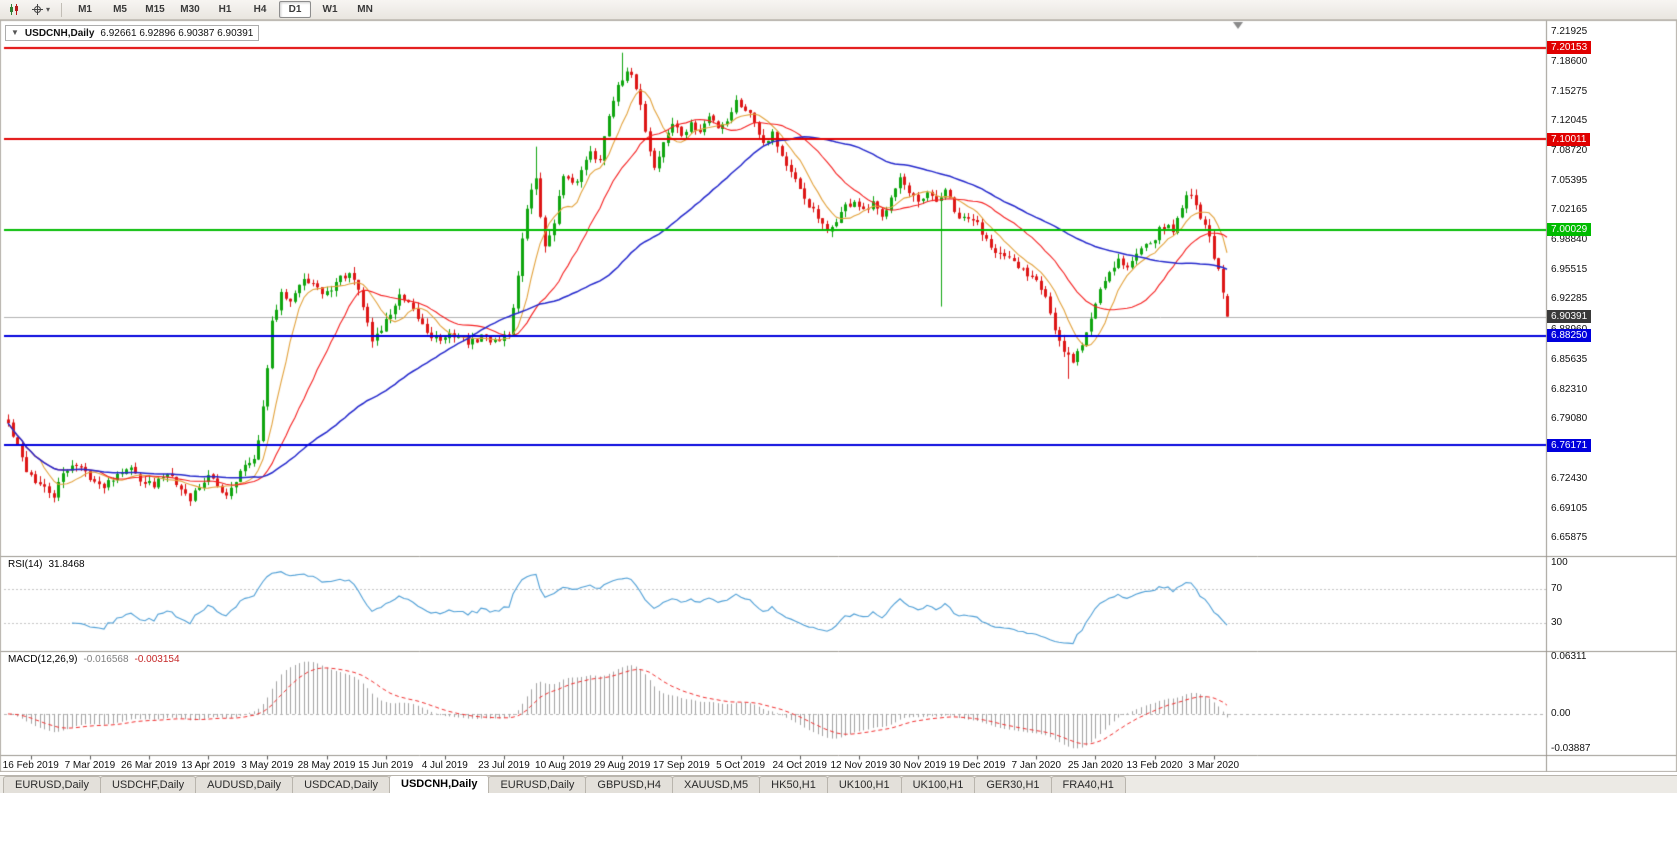 This screenshot has height=847, width=1677. Describe the element at coordinates (43, 659) in the screenshot. I see `macd-indicator-name: MACD(12,26,9)` at that location.